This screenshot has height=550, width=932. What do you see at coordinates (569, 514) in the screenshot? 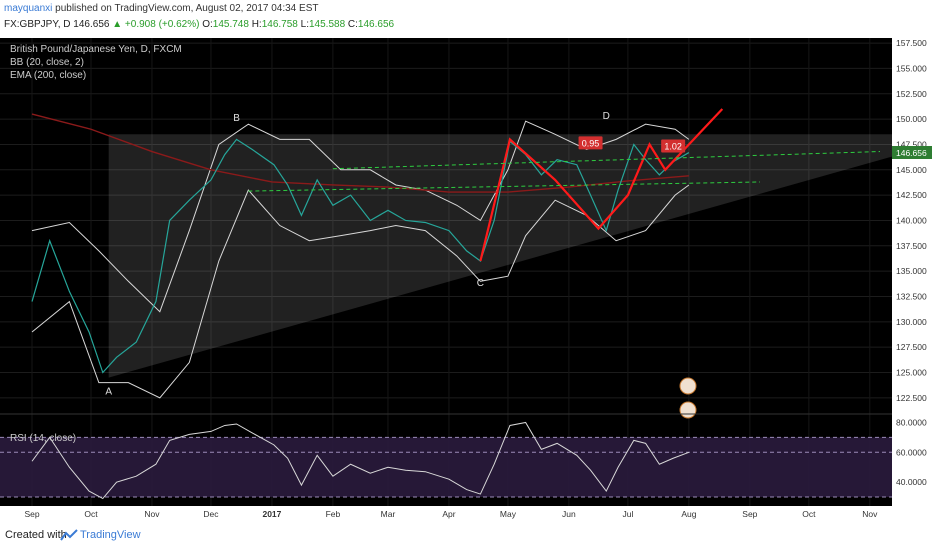
I see `time-tick-label: Jun` at bounding box center [569, 514].